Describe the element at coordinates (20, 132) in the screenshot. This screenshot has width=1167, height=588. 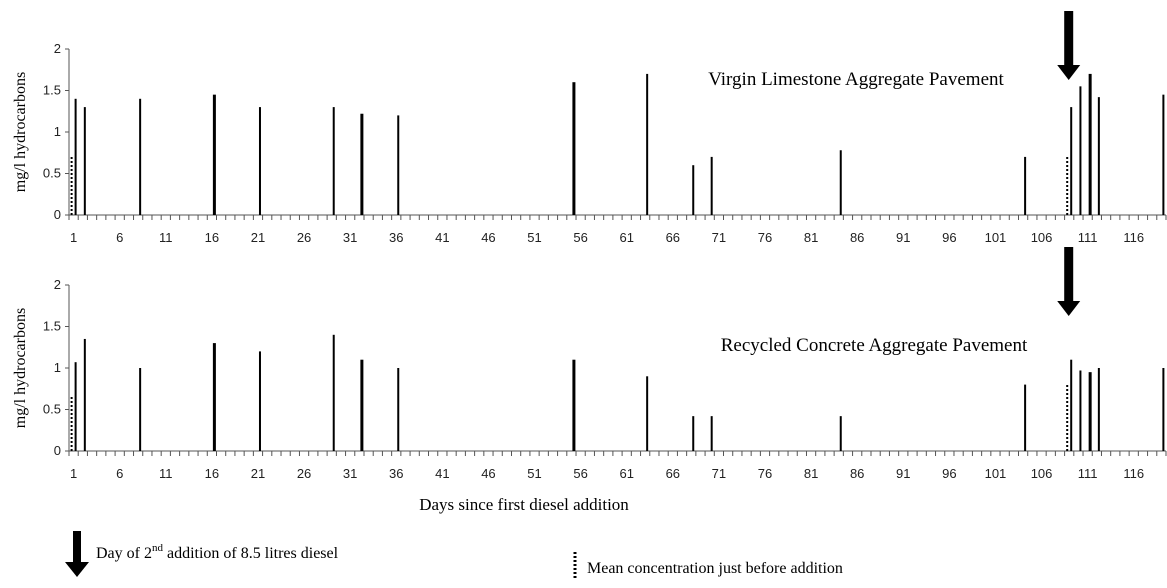
I see `y-axis-label-top: mg/l hydrocarbons` at that location.